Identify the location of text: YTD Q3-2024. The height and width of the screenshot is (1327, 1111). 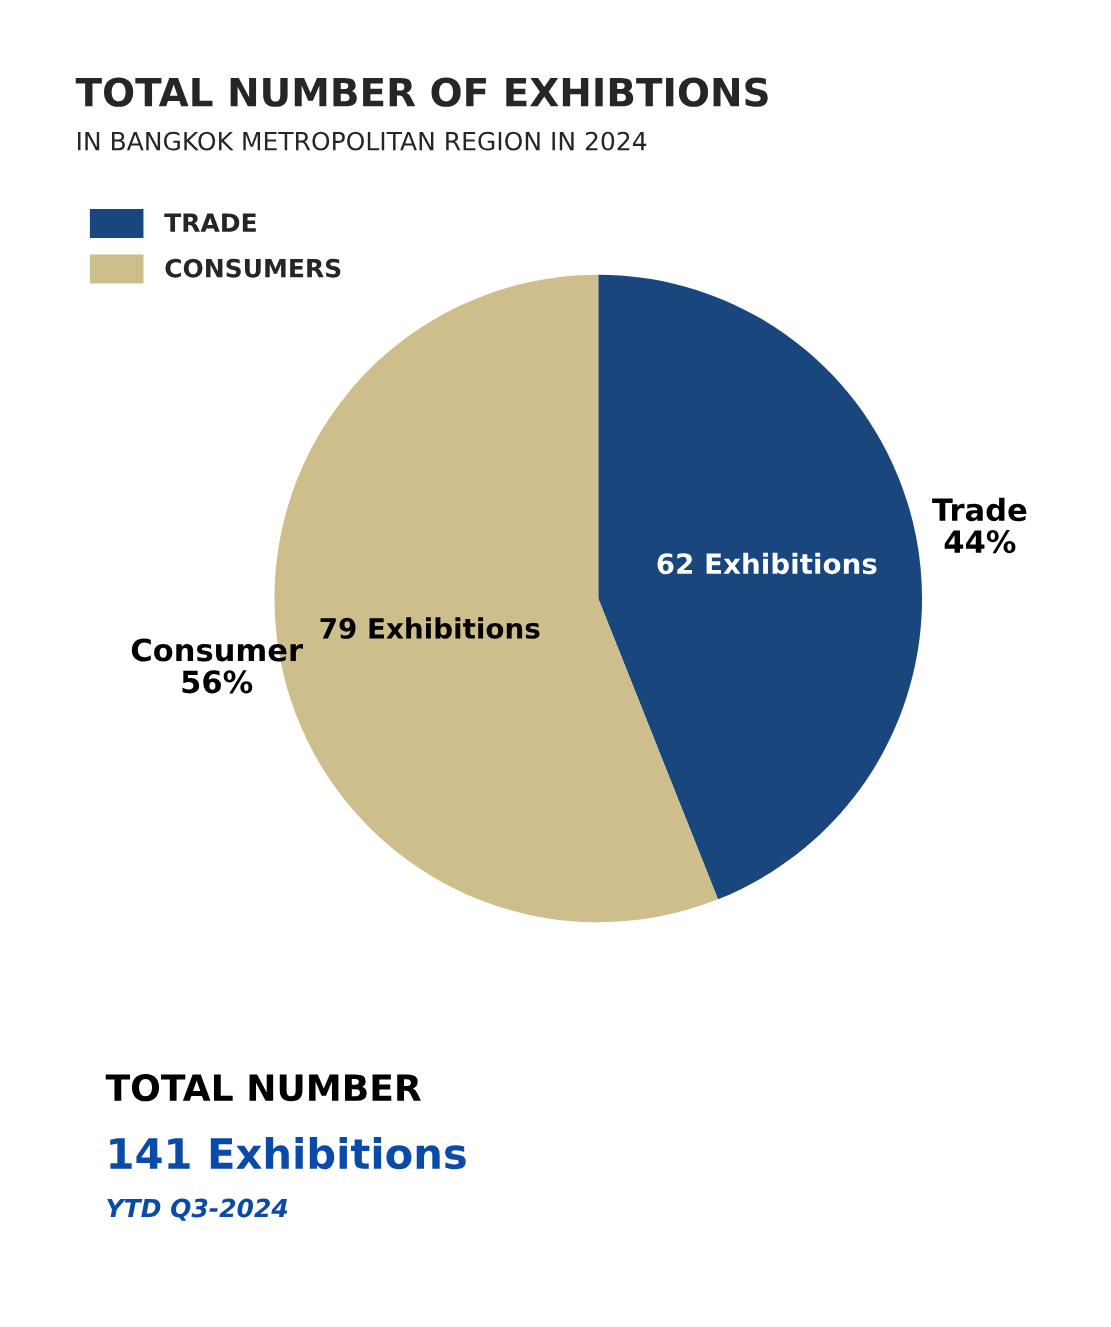
(197, 1209).